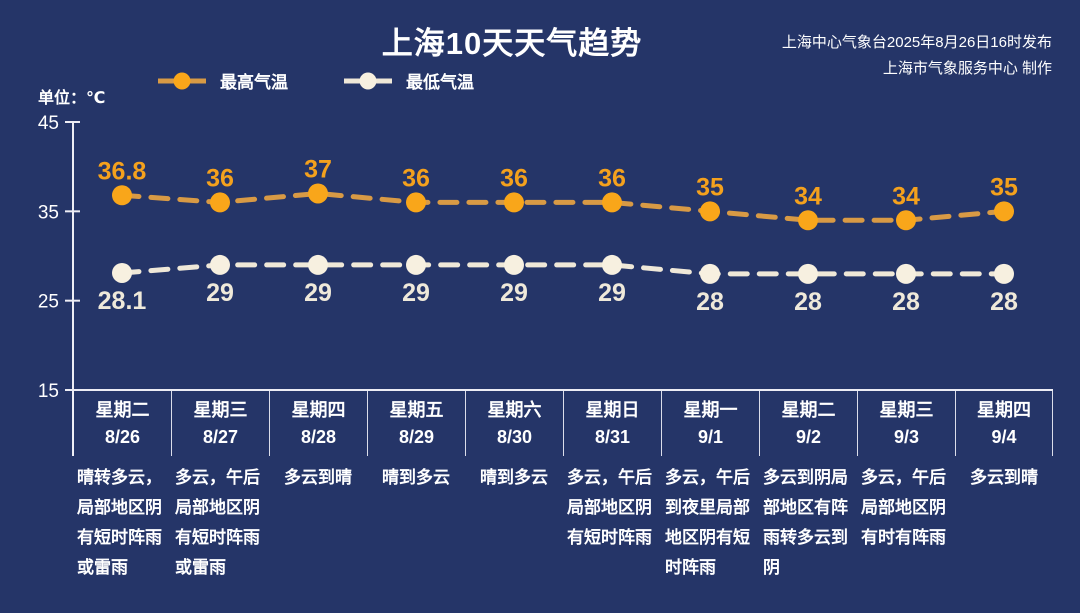 Image resolution: width=1080 pixels, height=613 pixels. What do you see at coordinates (512, 43) in the screenshot?
I see `page-title: 上海10天天气趋势` at bounding box center [512, 43].